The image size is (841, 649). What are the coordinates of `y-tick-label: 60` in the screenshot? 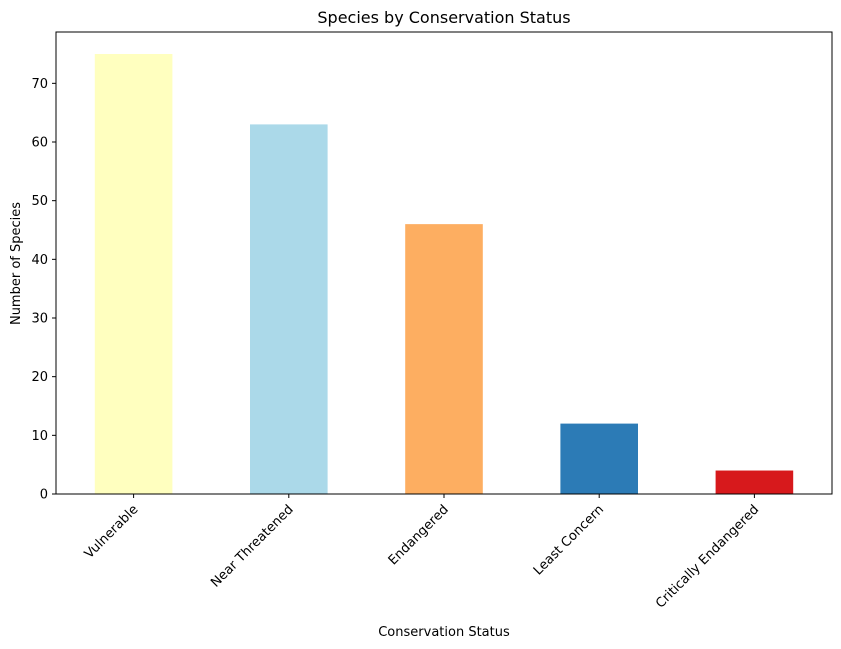 It's located at (39, 143).